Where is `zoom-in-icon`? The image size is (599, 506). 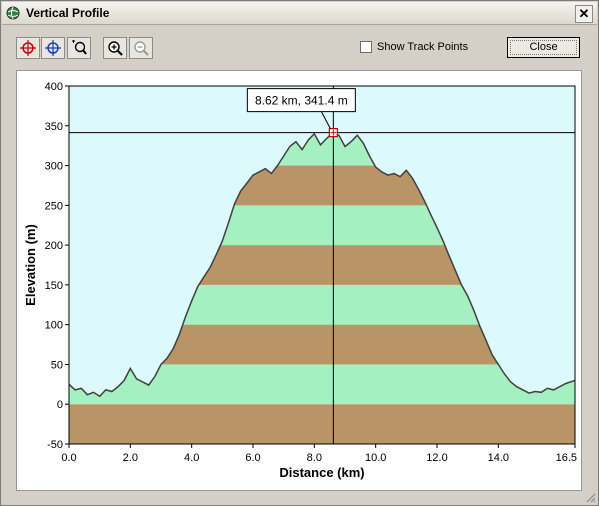
zoom-in-icon is located at coordinates (115, 48).